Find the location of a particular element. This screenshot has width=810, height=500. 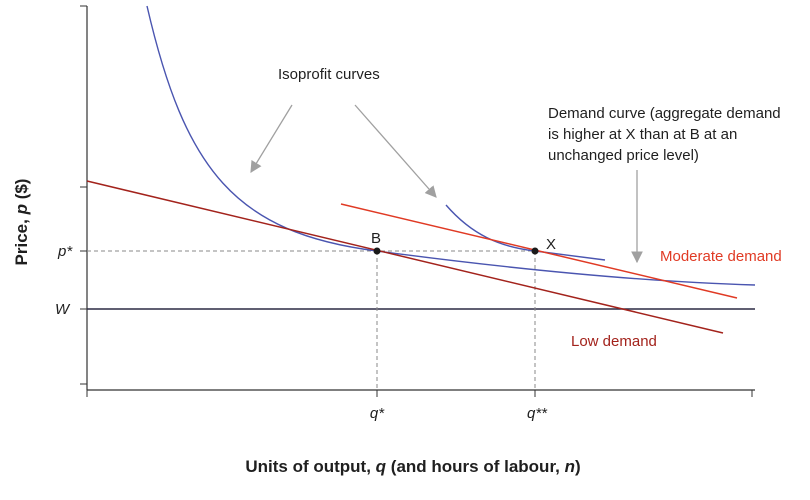

isoprofit-arrow-left is located at coordinates (271, 138).